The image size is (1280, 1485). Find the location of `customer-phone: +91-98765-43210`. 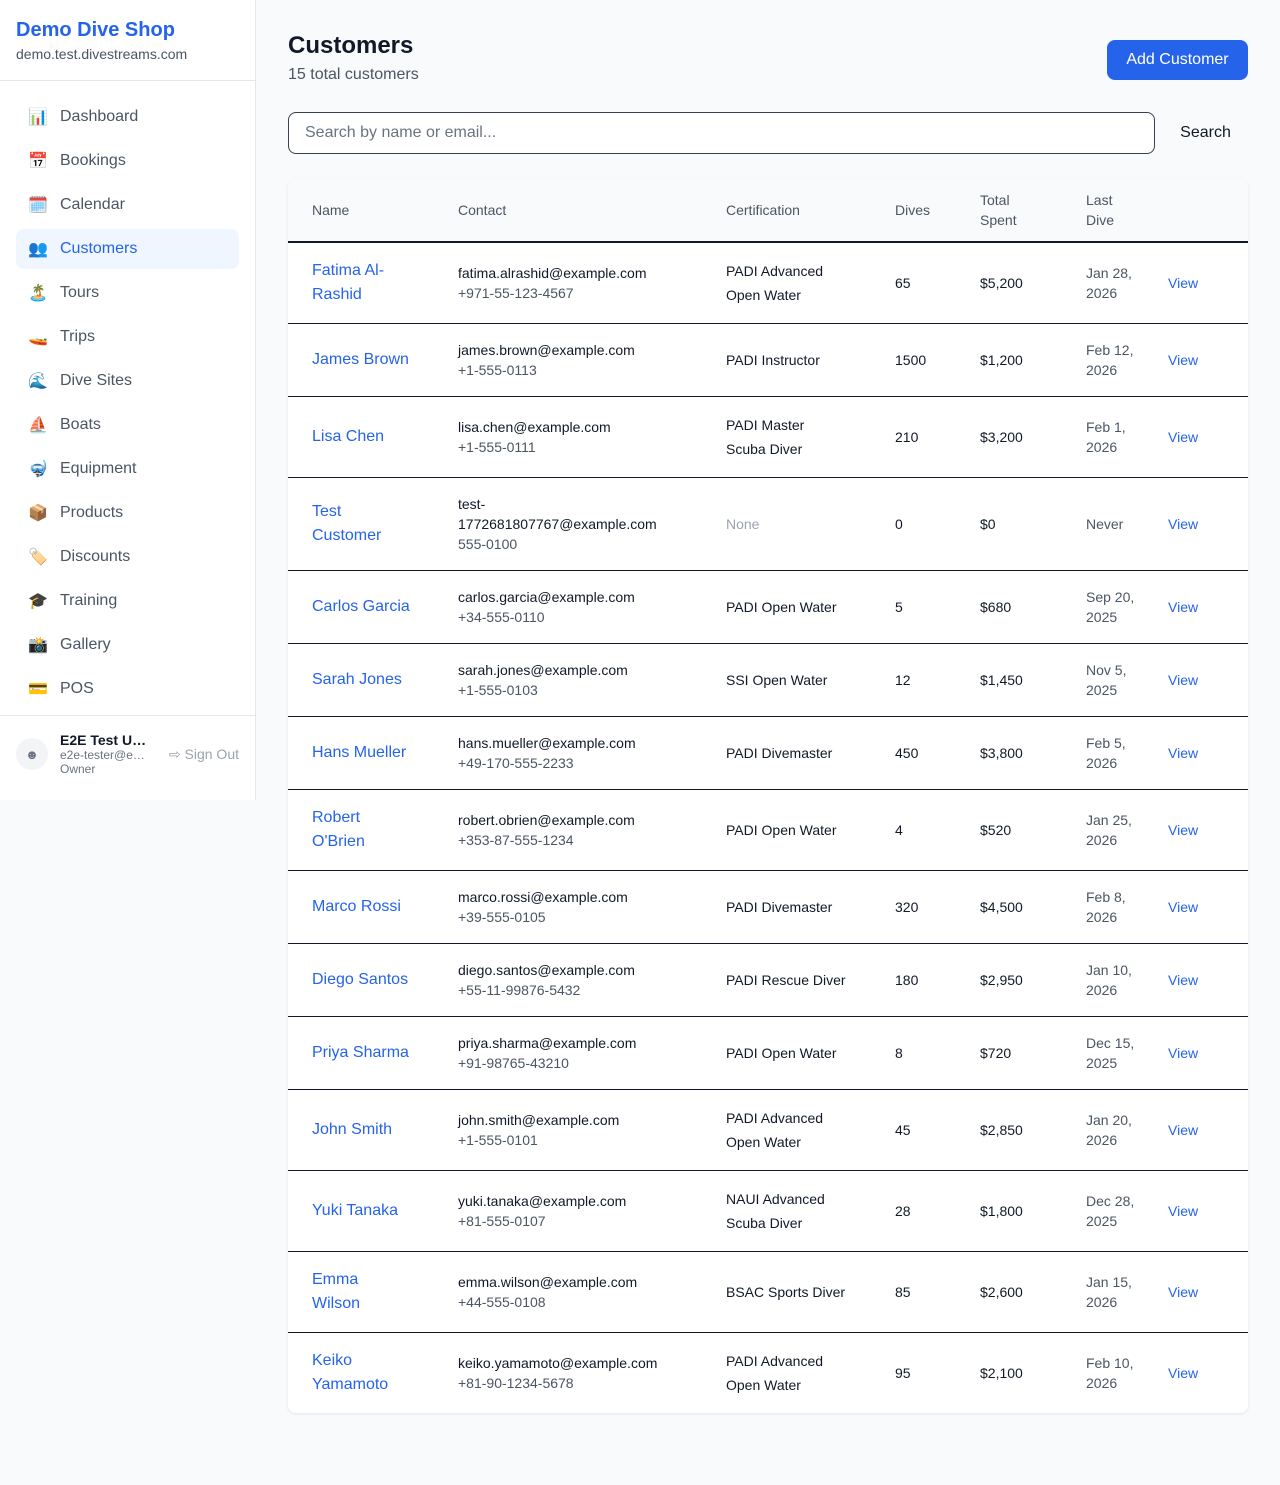

customer-phone: +91-98765-43210 is located at coordinates (513, 1063).